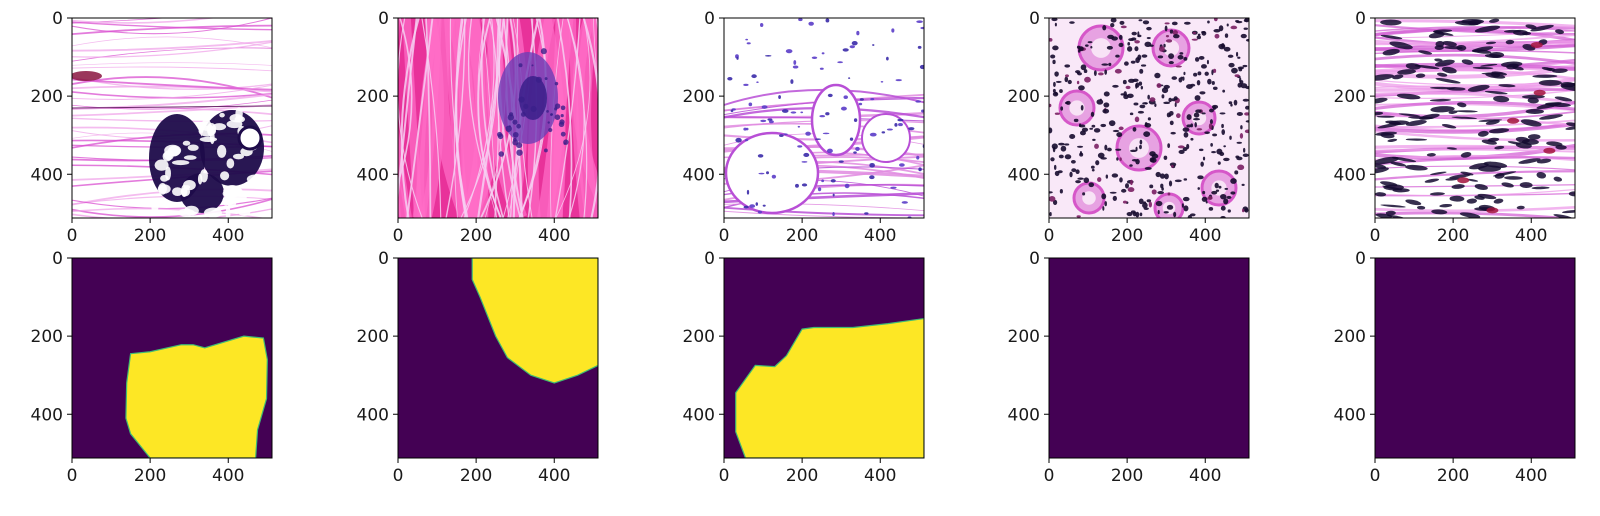 Image resolution: width=1600 pixels, height=516 pixels. I want to click on mask-panel-1: 0 200 400 0 200 400, so click(152, 367).